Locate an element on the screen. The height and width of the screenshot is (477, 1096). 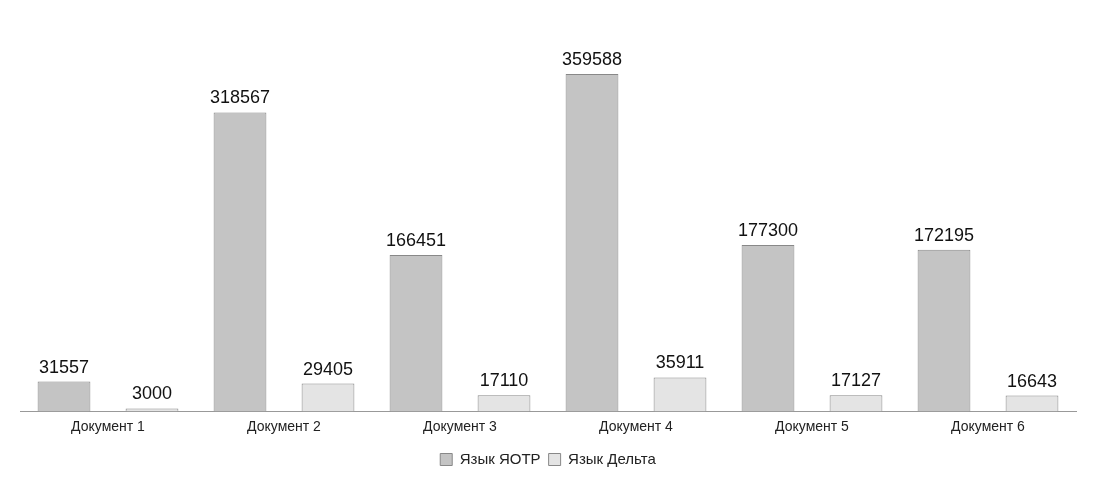
data-label: 318567 is located at coordinates (240, 97).